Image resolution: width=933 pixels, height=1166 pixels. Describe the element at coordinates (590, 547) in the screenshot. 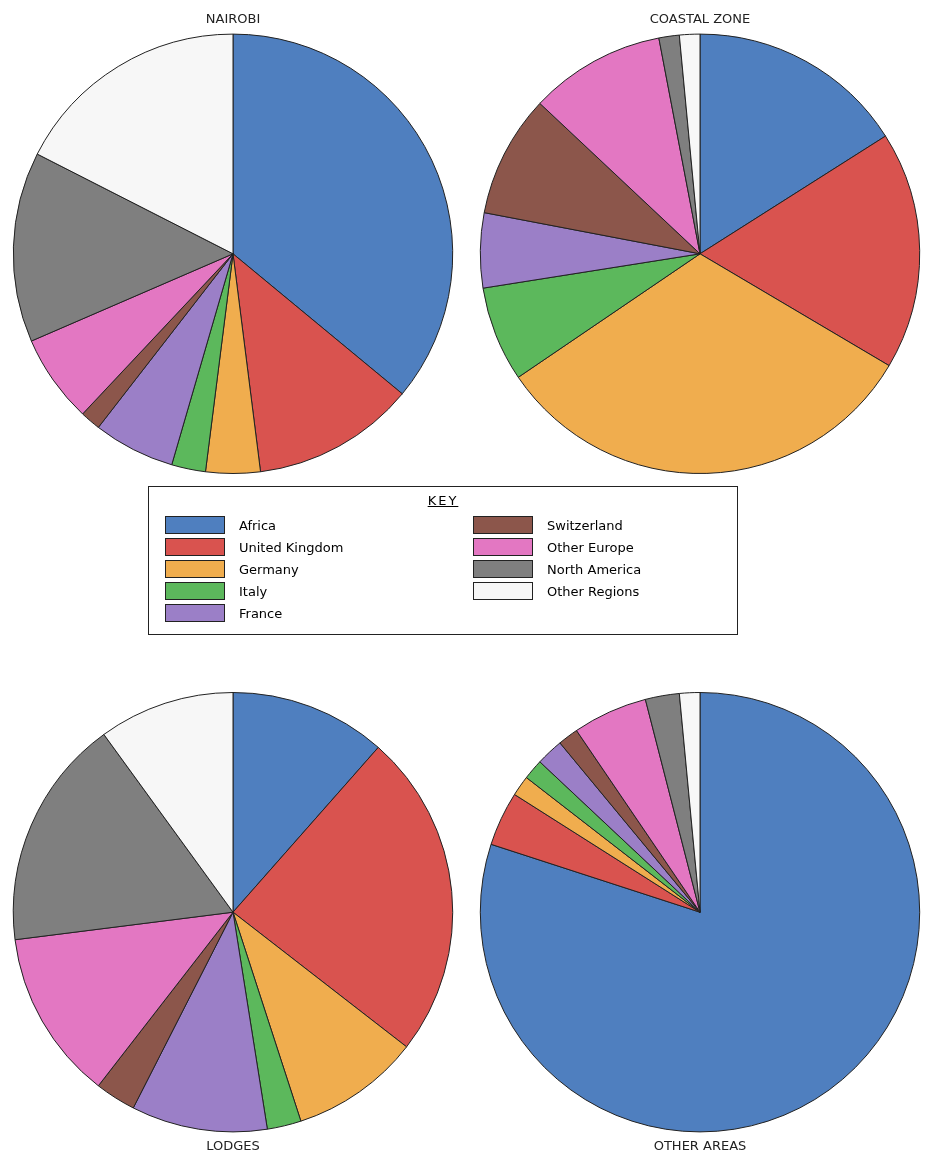

I see `legend-label: Other Europe` at that location.